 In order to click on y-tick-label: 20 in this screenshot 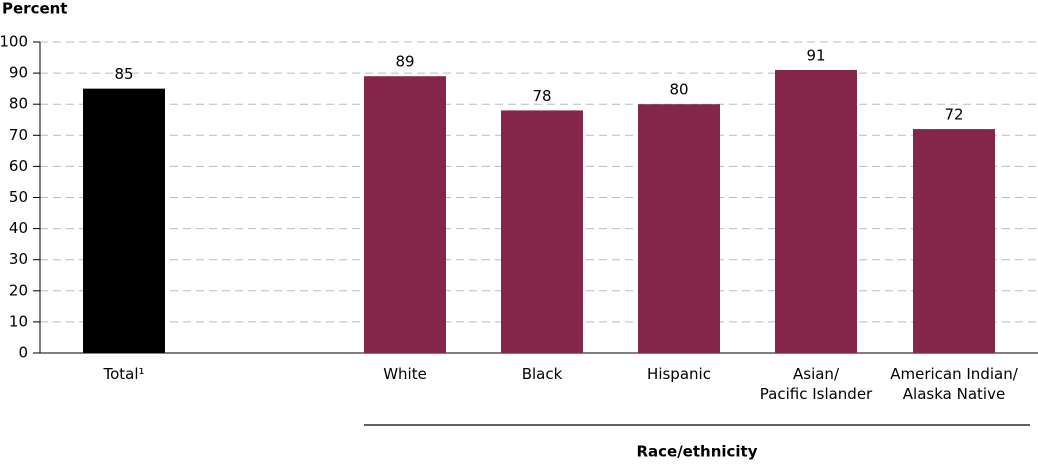, I will do `click(18, 290)`.